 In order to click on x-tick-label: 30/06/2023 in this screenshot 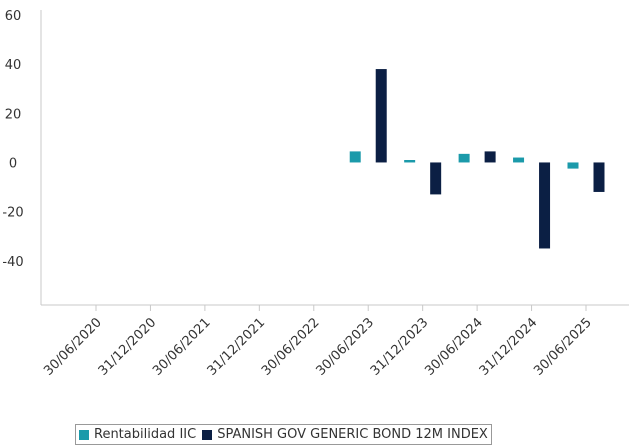, I will do `click(345, 347)`.